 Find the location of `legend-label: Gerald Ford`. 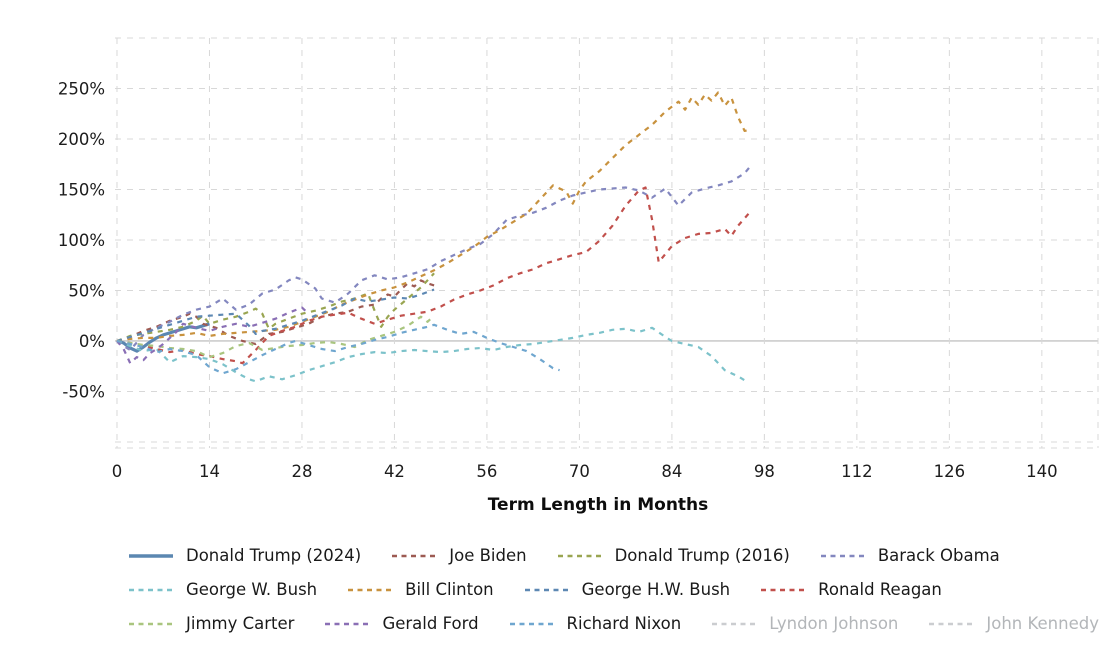

legend-label: Gerald Ford is located at coordinates (430, 623).